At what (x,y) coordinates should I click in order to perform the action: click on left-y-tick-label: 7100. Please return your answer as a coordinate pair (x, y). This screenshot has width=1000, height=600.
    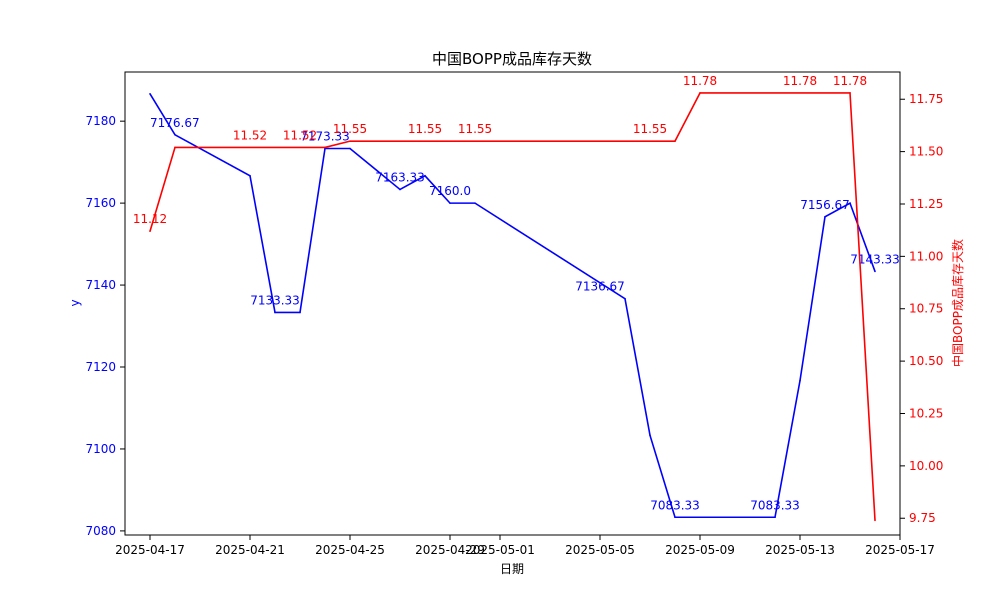
    Looking at the image, I should click on (100, 449).